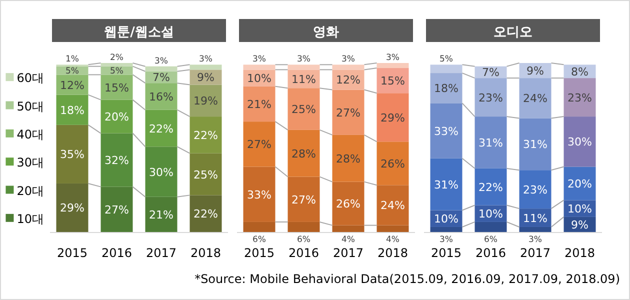  I want to click on data-label: 28%, so click(304, 153).